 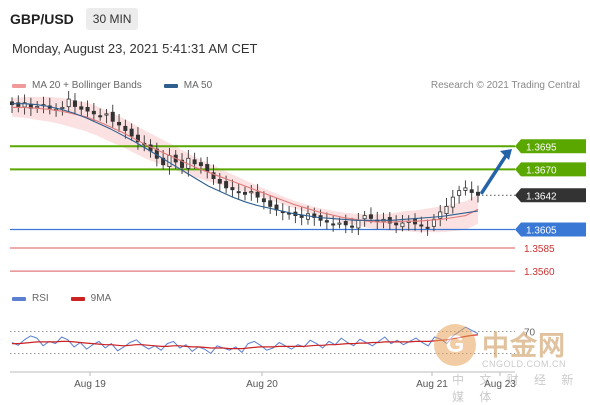 What do you see at coordinates (61, 298) in the screenshot?
I see `rsi-legend: RSI 9MA` at bounding box center [61, 298].